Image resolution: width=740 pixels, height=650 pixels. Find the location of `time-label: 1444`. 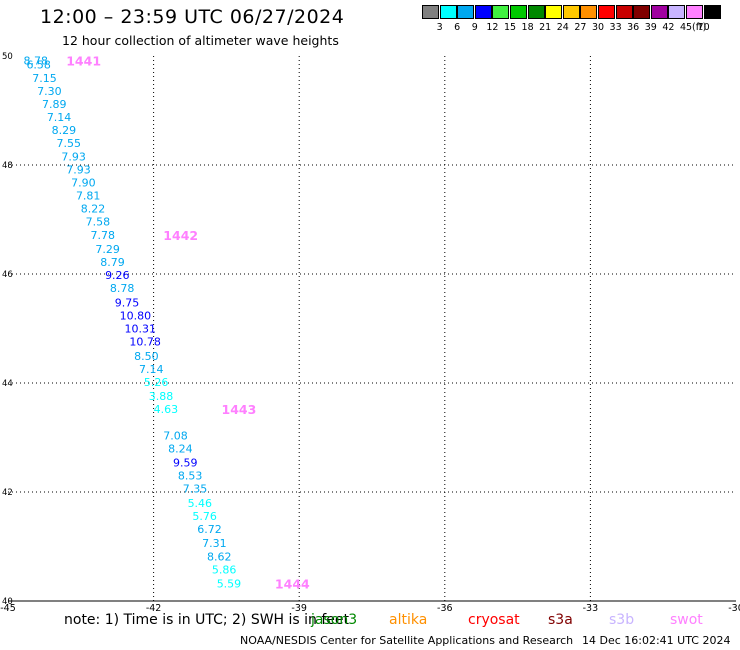

time-label: 1444 is located at coordinates (292, 584).